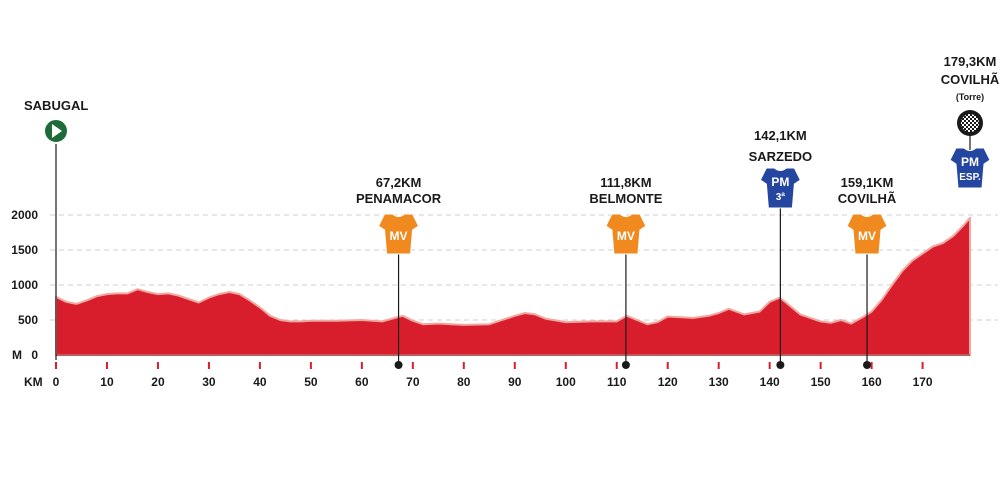  Describe the element at coordinates (821, 382) in the screenshot. I see `x-tick-label: 150` at that location.